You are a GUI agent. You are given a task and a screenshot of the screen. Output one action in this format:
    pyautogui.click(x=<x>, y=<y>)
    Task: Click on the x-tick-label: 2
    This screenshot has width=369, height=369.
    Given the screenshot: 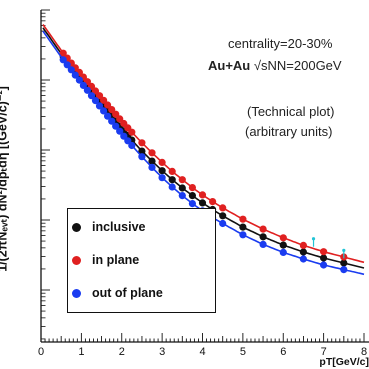 What is the action you would take?
    pyautogui.click(x=122, y=352)
    